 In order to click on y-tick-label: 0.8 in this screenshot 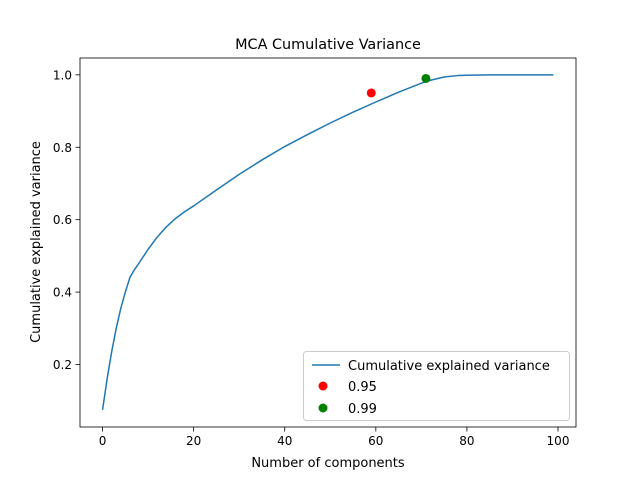, I will do `click(62, 148)`.